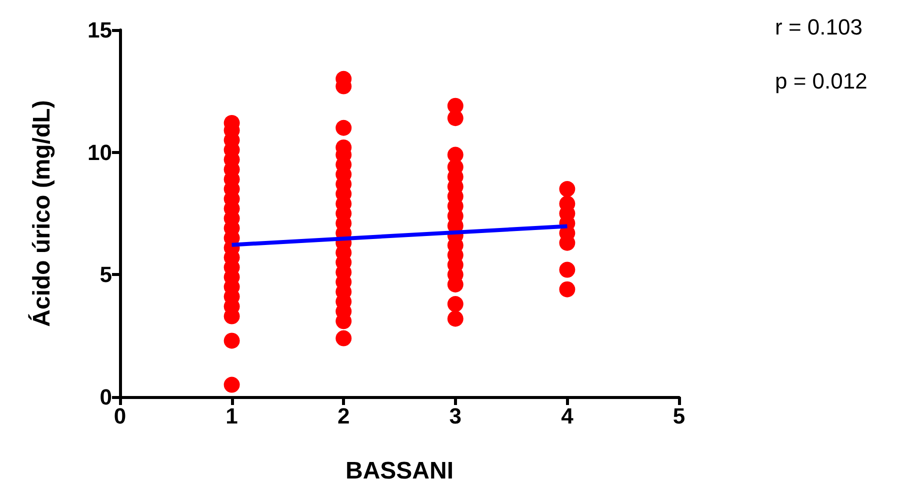  I want to click on y-tick-label: 5, so click(106, 275).